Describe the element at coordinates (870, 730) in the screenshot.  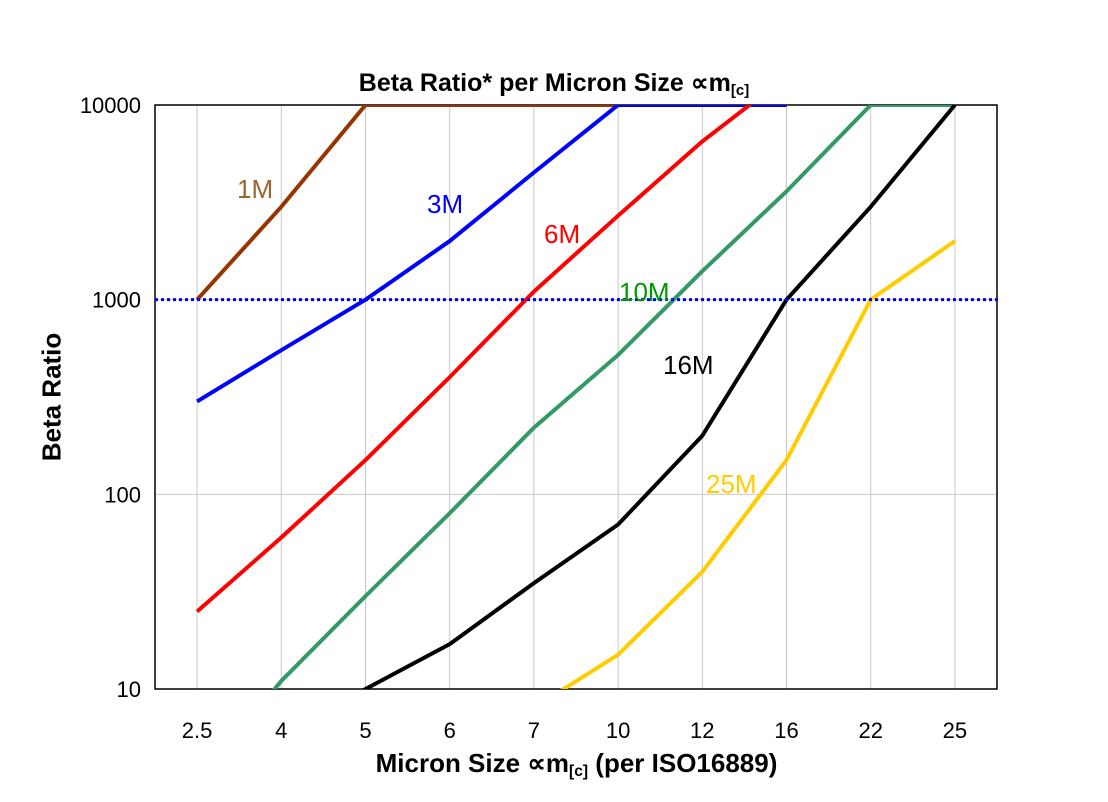
I see `x-tick-label: 22` at that location.